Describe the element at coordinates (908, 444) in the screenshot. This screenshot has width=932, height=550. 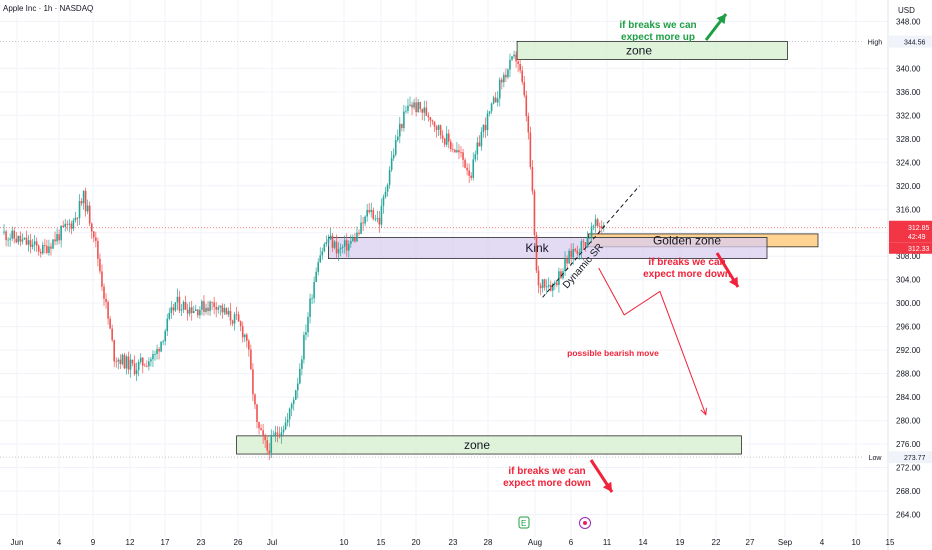
I see `price-tick-label: 276.00` at that location.